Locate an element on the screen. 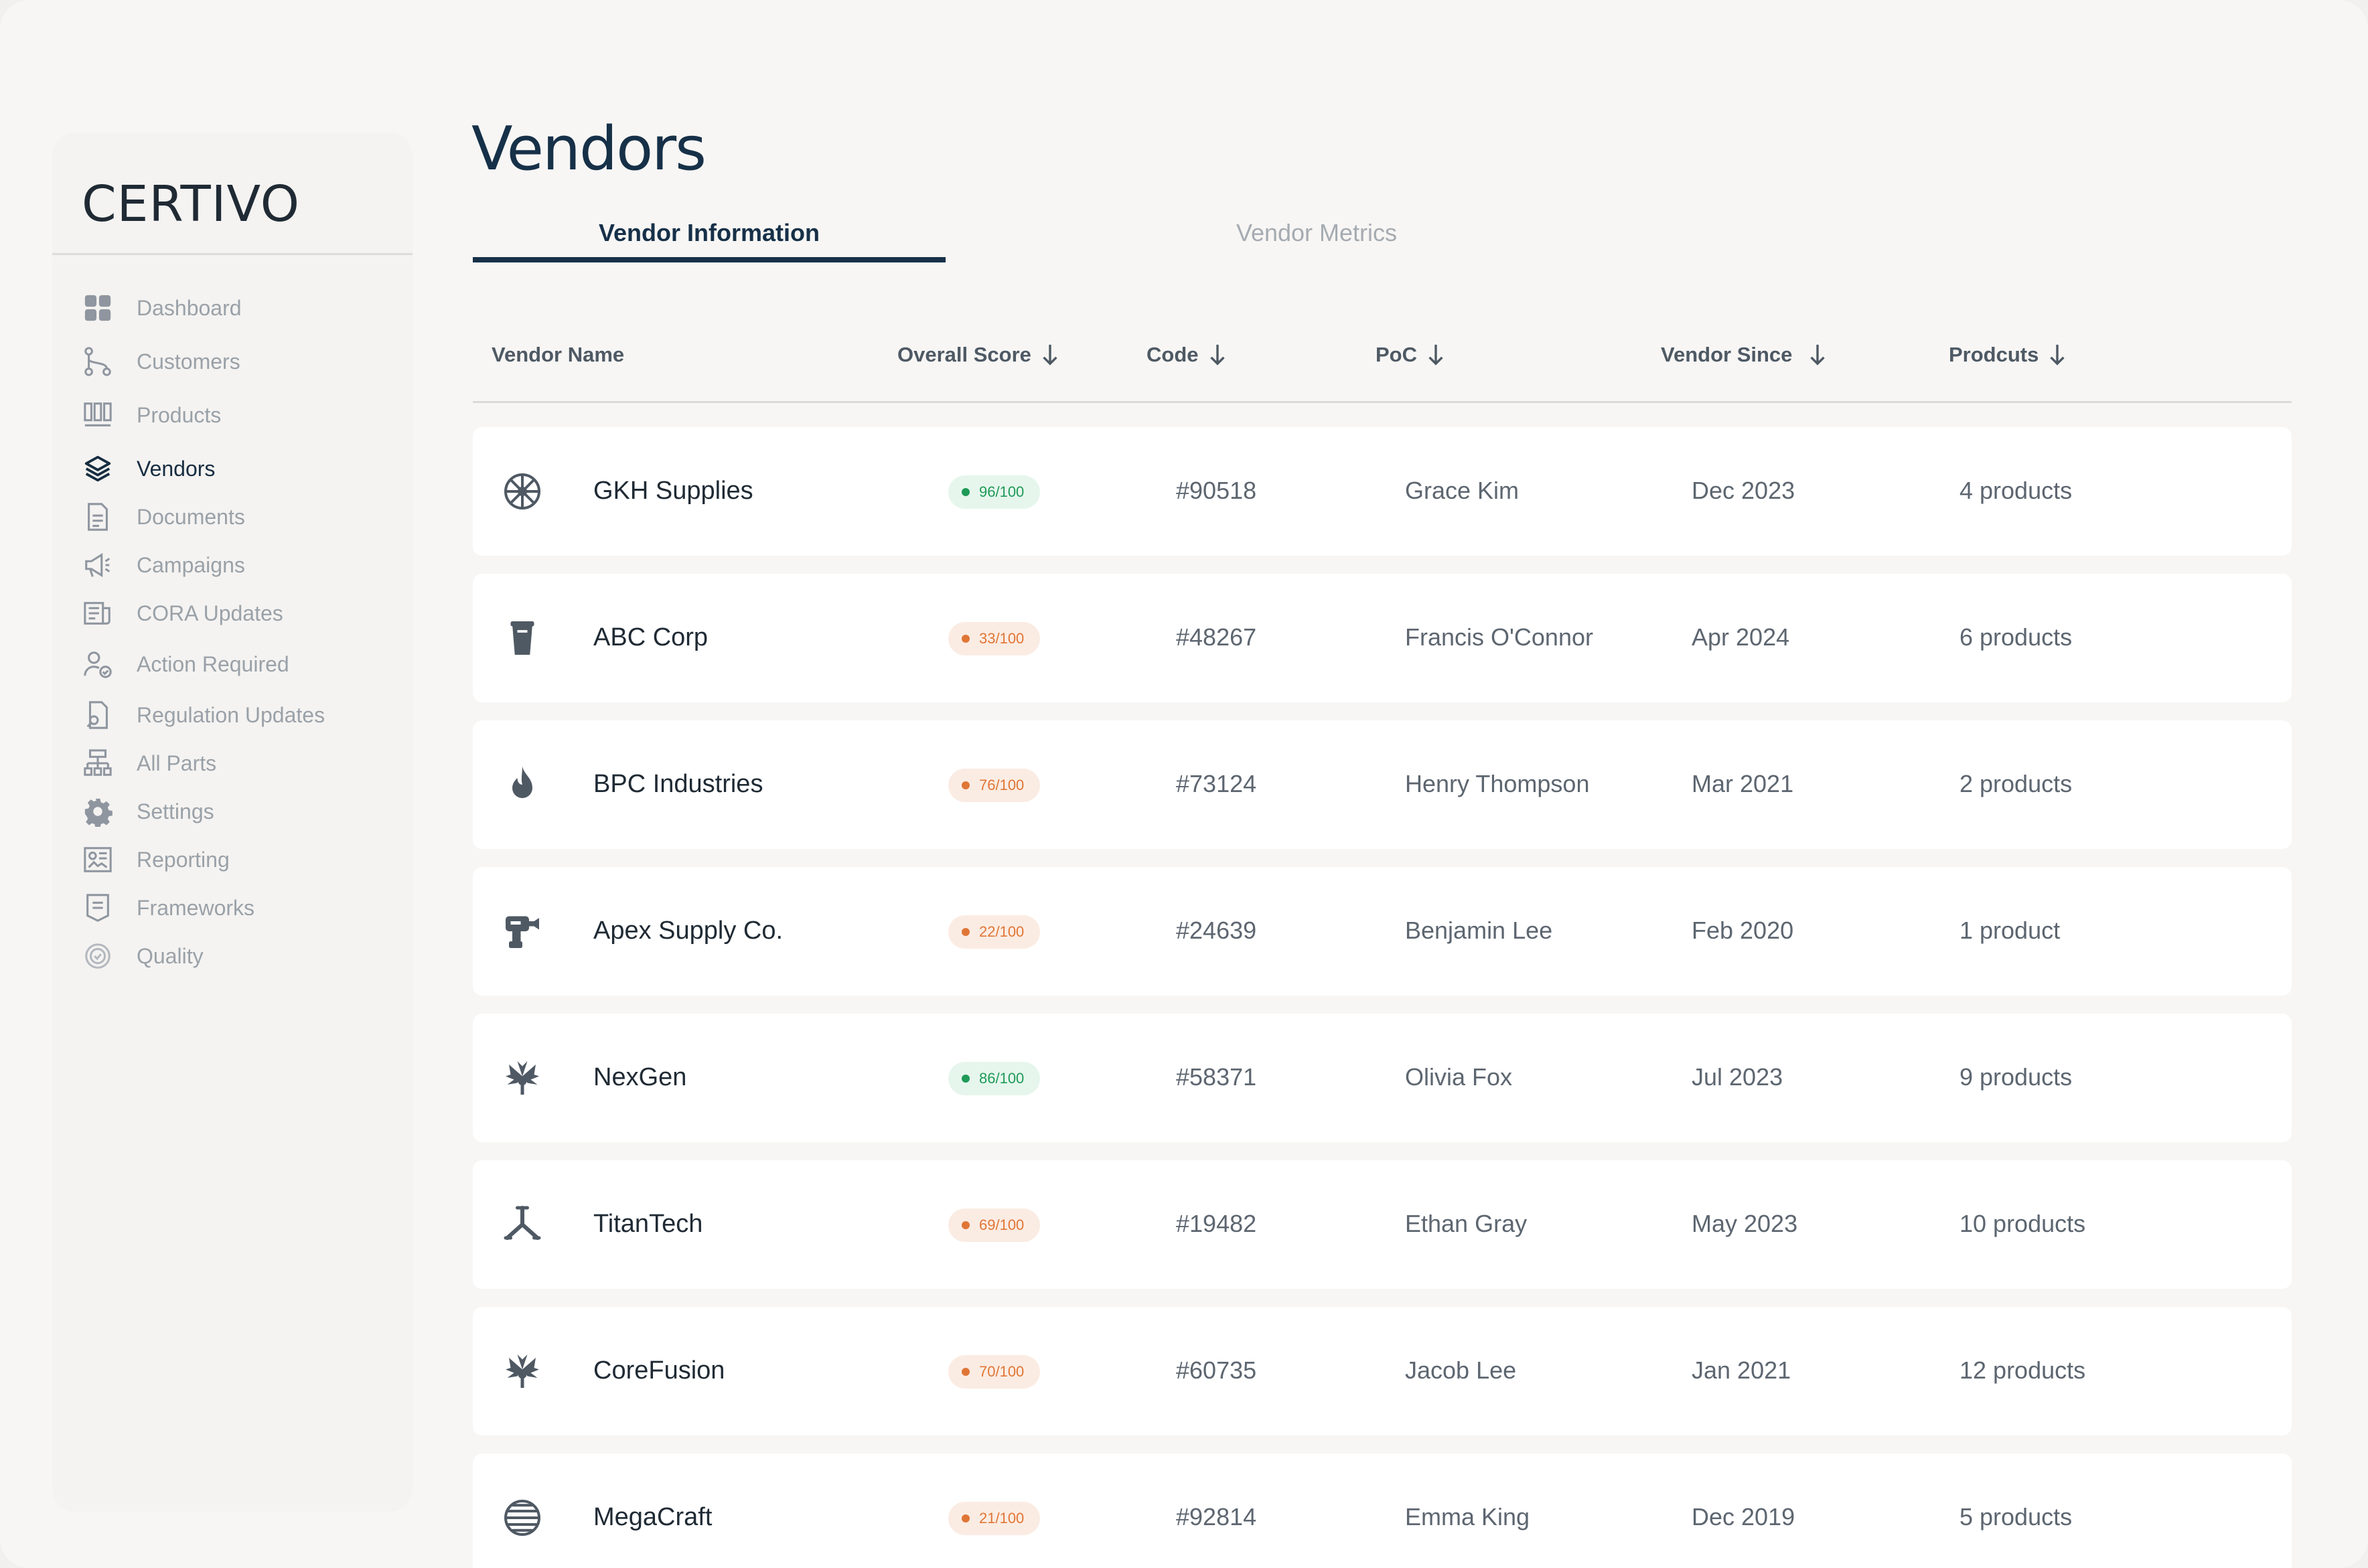 This screenshot has height=1568, width=2368. sidebar-item-documents: Documents is located at coordinates (239, 517).